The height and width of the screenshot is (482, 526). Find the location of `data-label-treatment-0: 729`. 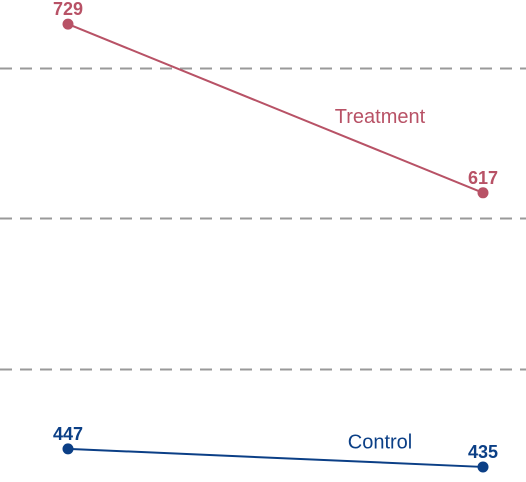

data-label-treatment-0: 729 is located at coordinates (68, 9).